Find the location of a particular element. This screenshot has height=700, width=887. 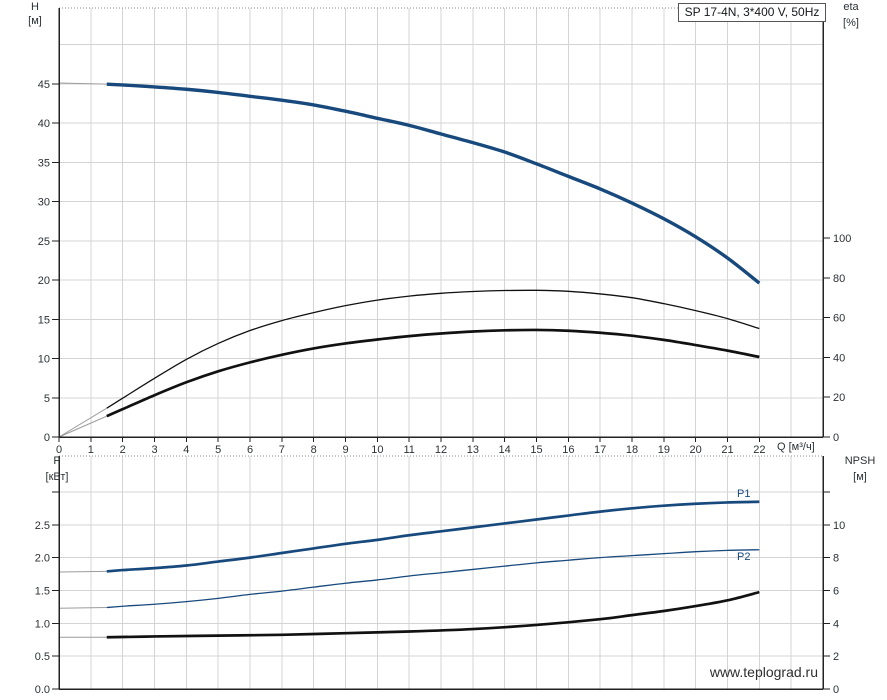

left-tick-label: 1.0 is located at coordinates (42, 624).